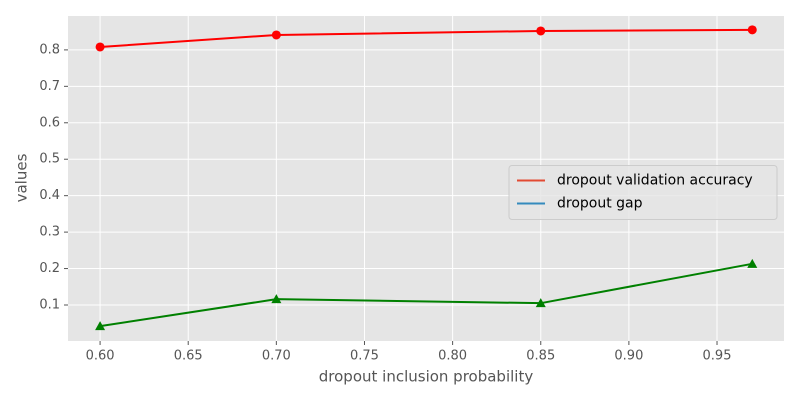  What do you see at coordinates (100, 356) in the screenshot?
I see `x-tick-label: 0.60` at bounding box center [100, 356].